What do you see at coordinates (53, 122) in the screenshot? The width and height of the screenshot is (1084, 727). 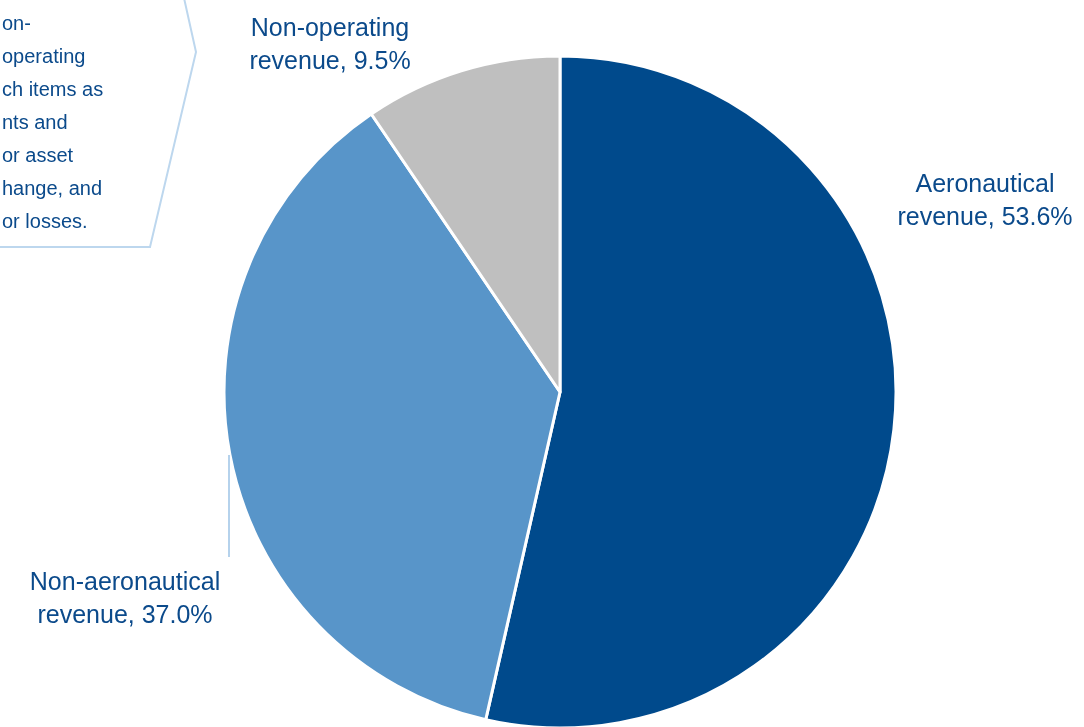 I see `text: on- operating ch items as nts and or asset hange, and or losses.` at bounding box center [53, 122].